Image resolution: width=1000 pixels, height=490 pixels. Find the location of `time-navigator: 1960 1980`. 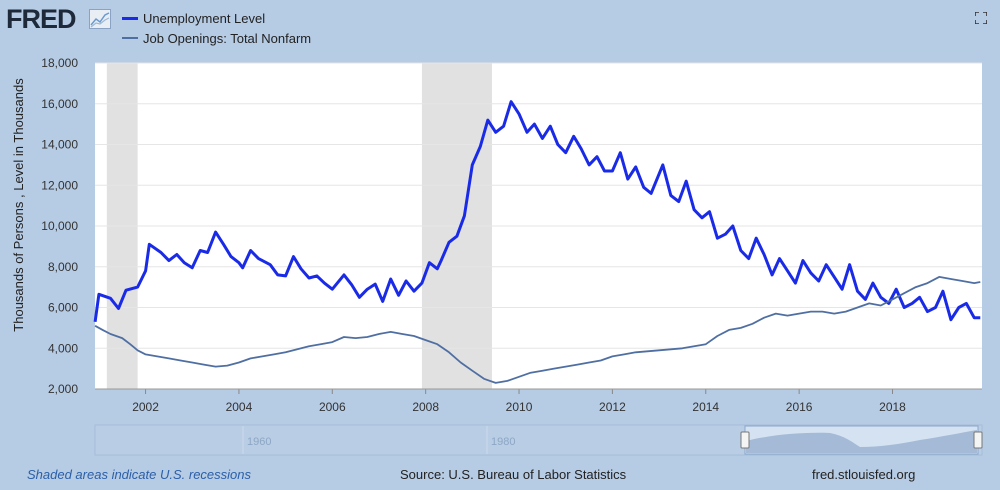

time-navigator: 1960 1980 is located at coordinates (538, 440).